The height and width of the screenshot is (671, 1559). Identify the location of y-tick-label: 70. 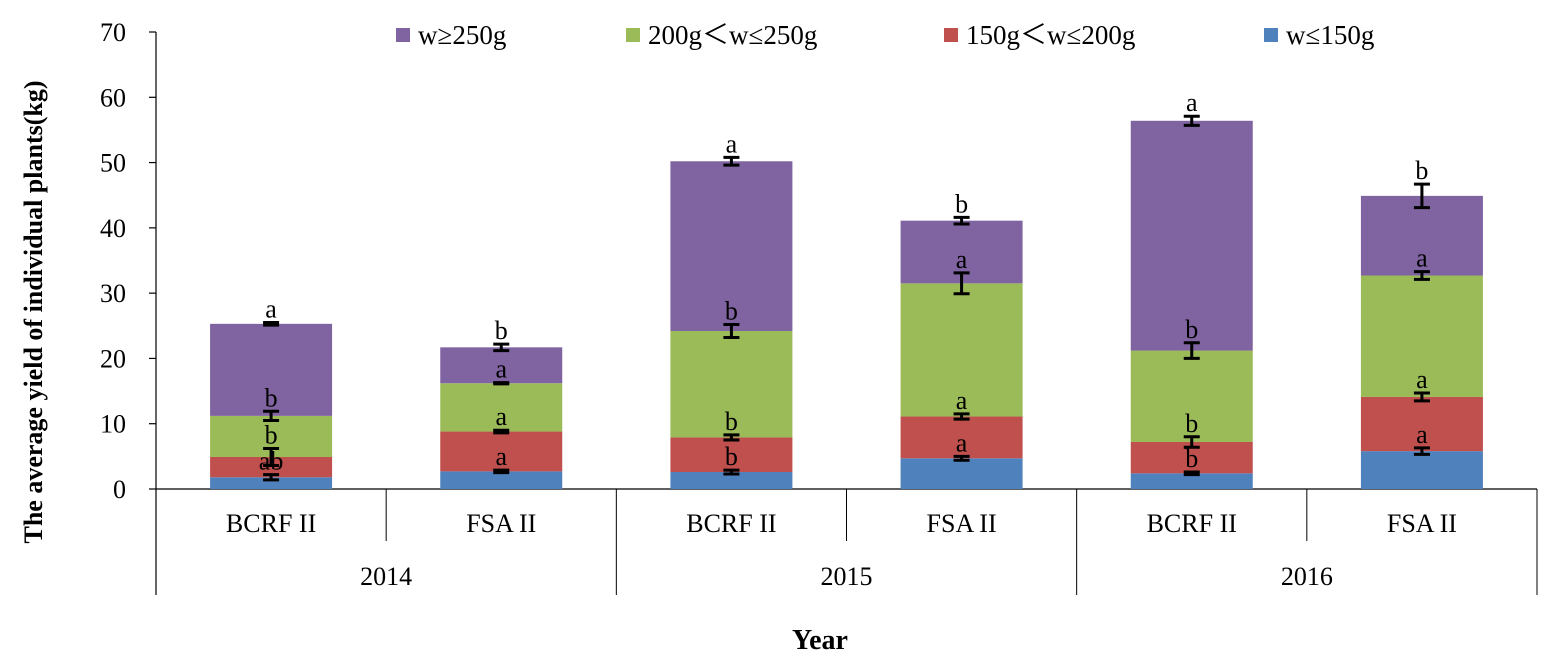
(113, 32).